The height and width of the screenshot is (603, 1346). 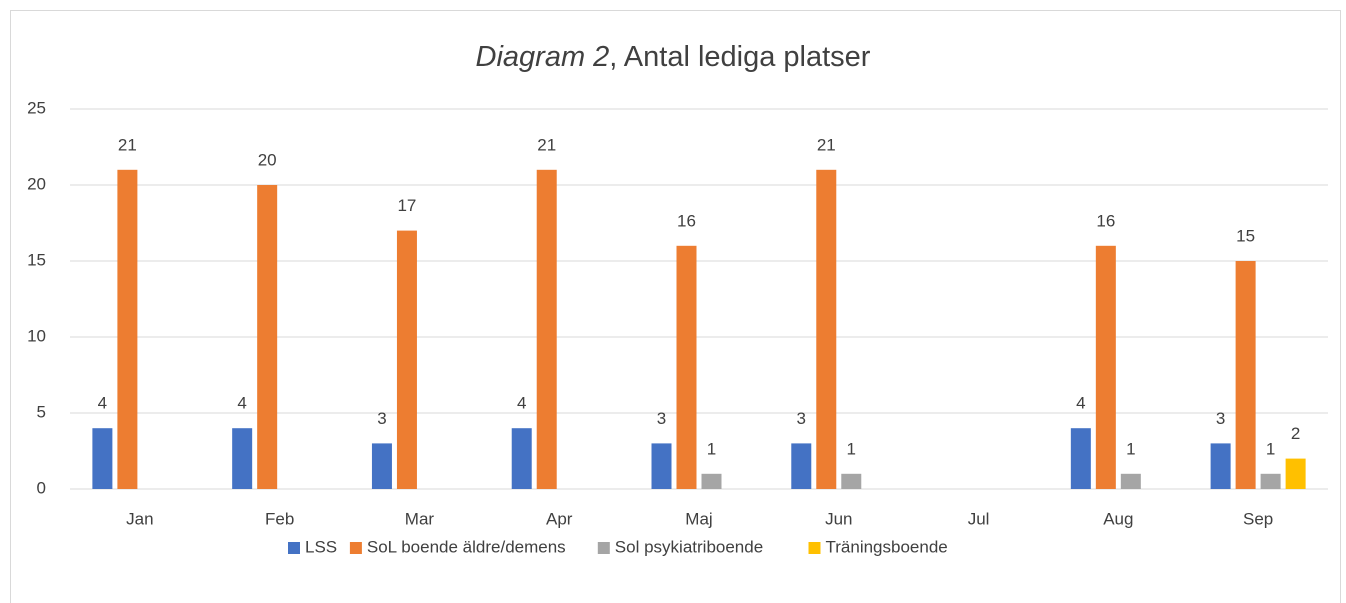 What do you see at coordinates (36, 335) in the screenshot?
I see `y-tick-label: 10` at bounding box center [36, 335].